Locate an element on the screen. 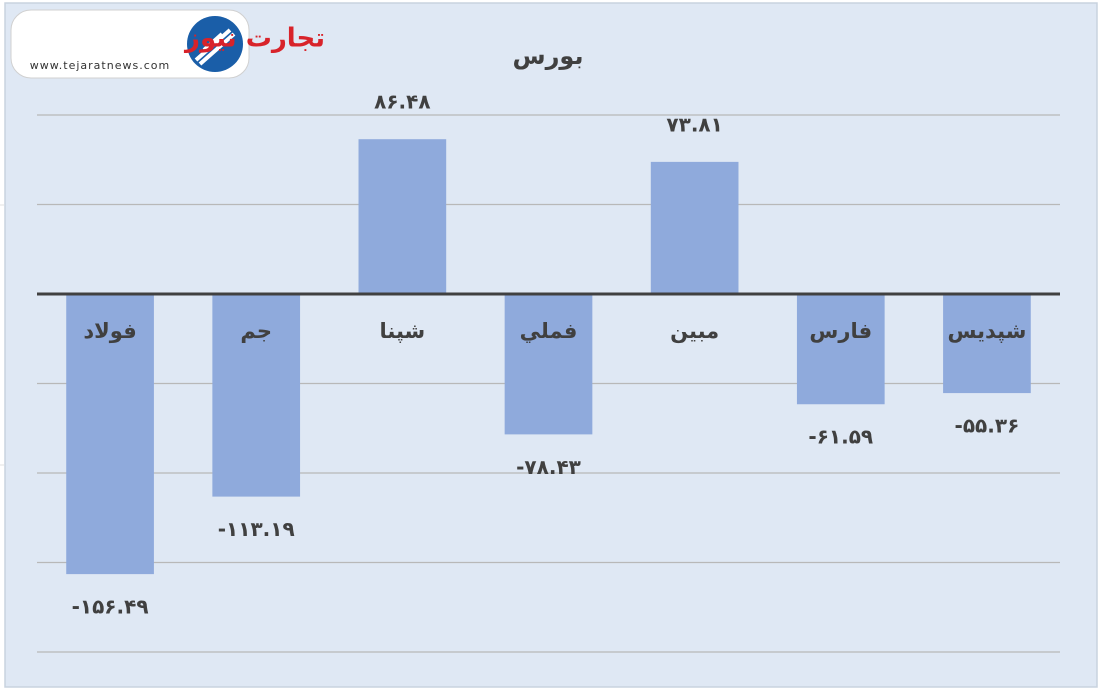 This screenshot has height=690, width=1100. value-label: -۵۵.۳۶ is located at coordinates (987, 426).